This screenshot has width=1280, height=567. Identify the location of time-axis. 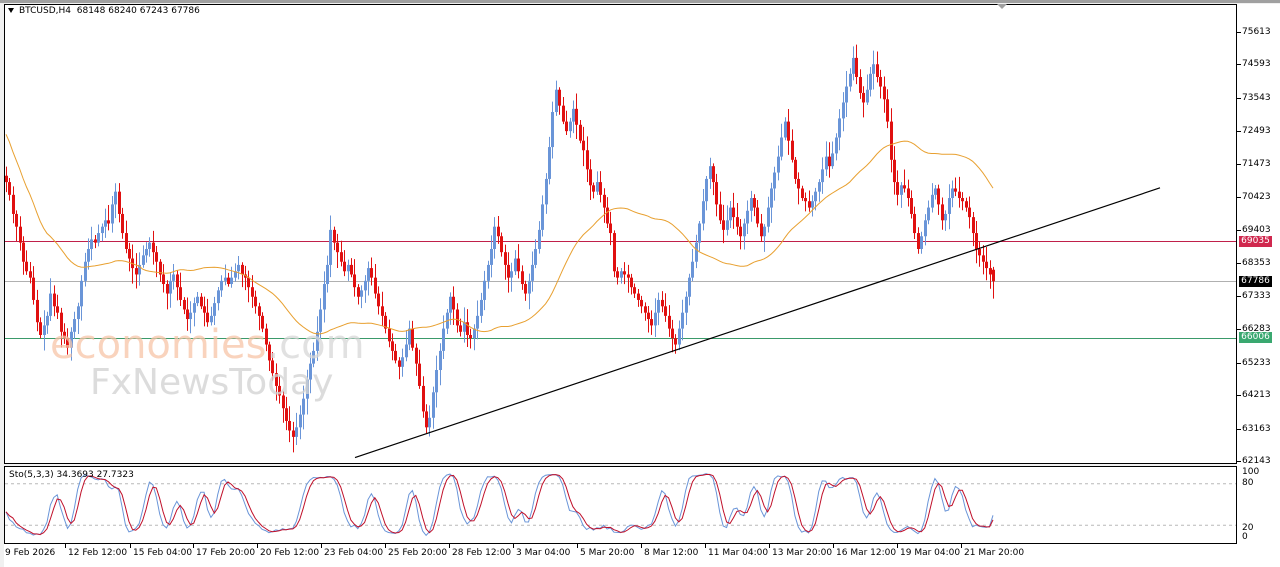
(642, 555).